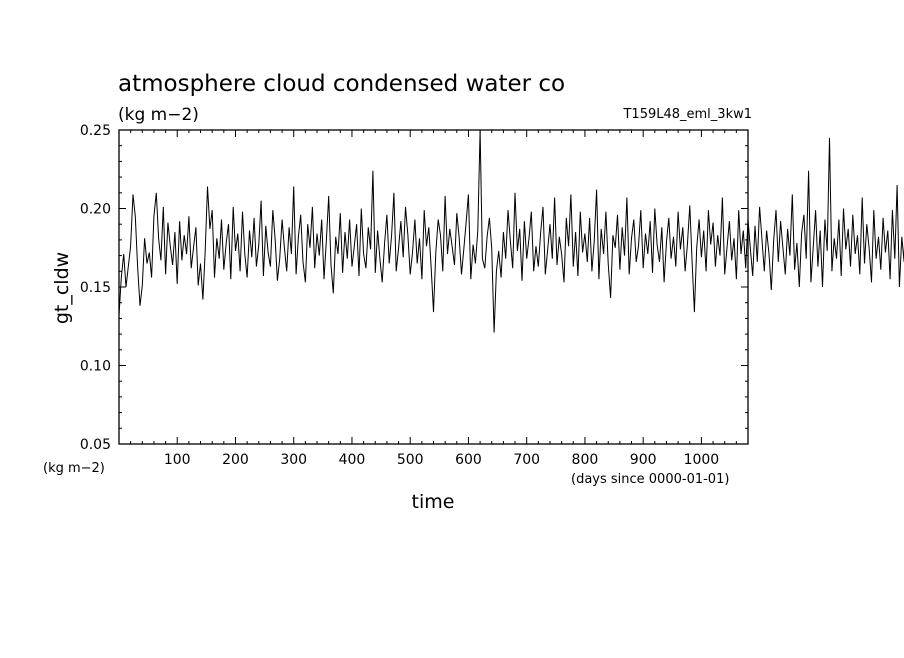 The image size is (904, 658). What do you see at coordinates (74, 468) in the screenshot?
I see `y-unit-label: (kg m−2)` at bounding box center [74, 468].